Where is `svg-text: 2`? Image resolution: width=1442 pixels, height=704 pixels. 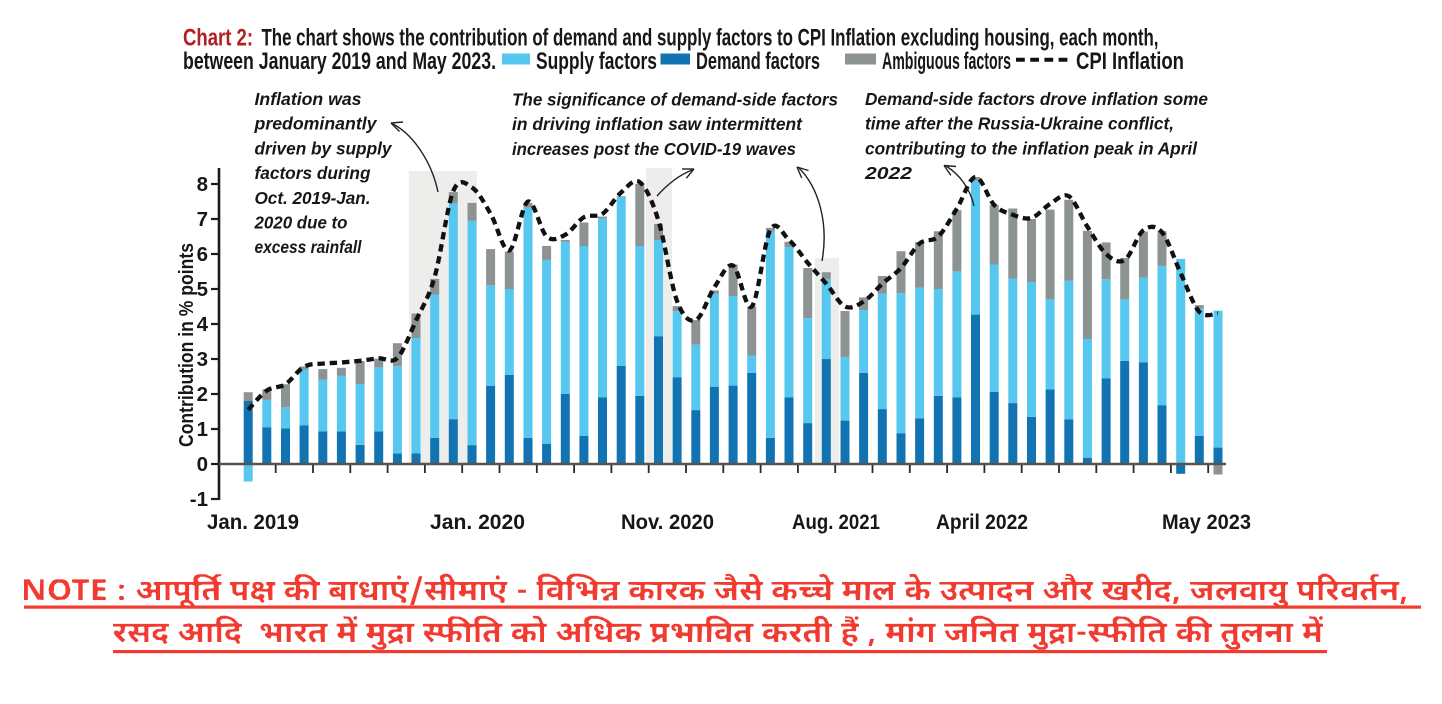
svg-text: 2 is located at coordinates (202, 394).